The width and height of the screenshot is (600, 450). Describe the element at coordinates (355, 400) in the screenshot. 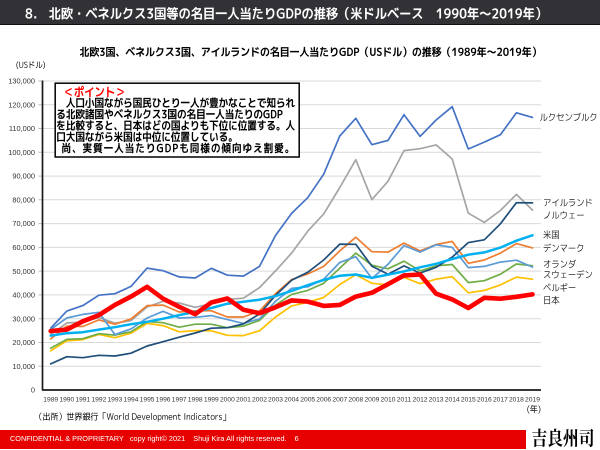

I see `svg-text: 2008` at that location.